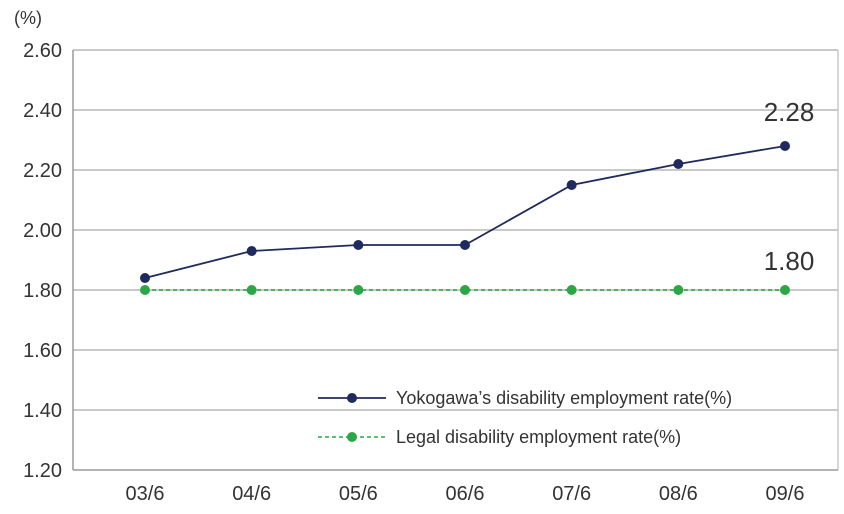 The image size is (844, 514). Describe the element at coordinates (42, 51) in the screenshot. I see `y-tick-label: 2.60` at that location.